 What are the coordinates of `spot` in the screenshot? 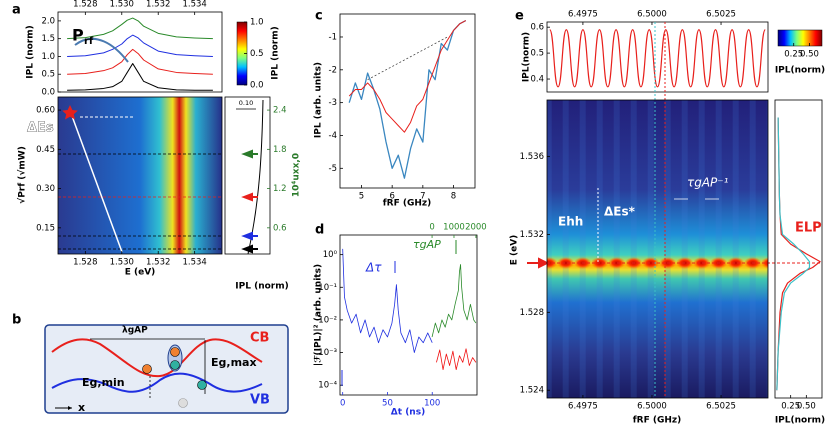 It's located at (701, 263).